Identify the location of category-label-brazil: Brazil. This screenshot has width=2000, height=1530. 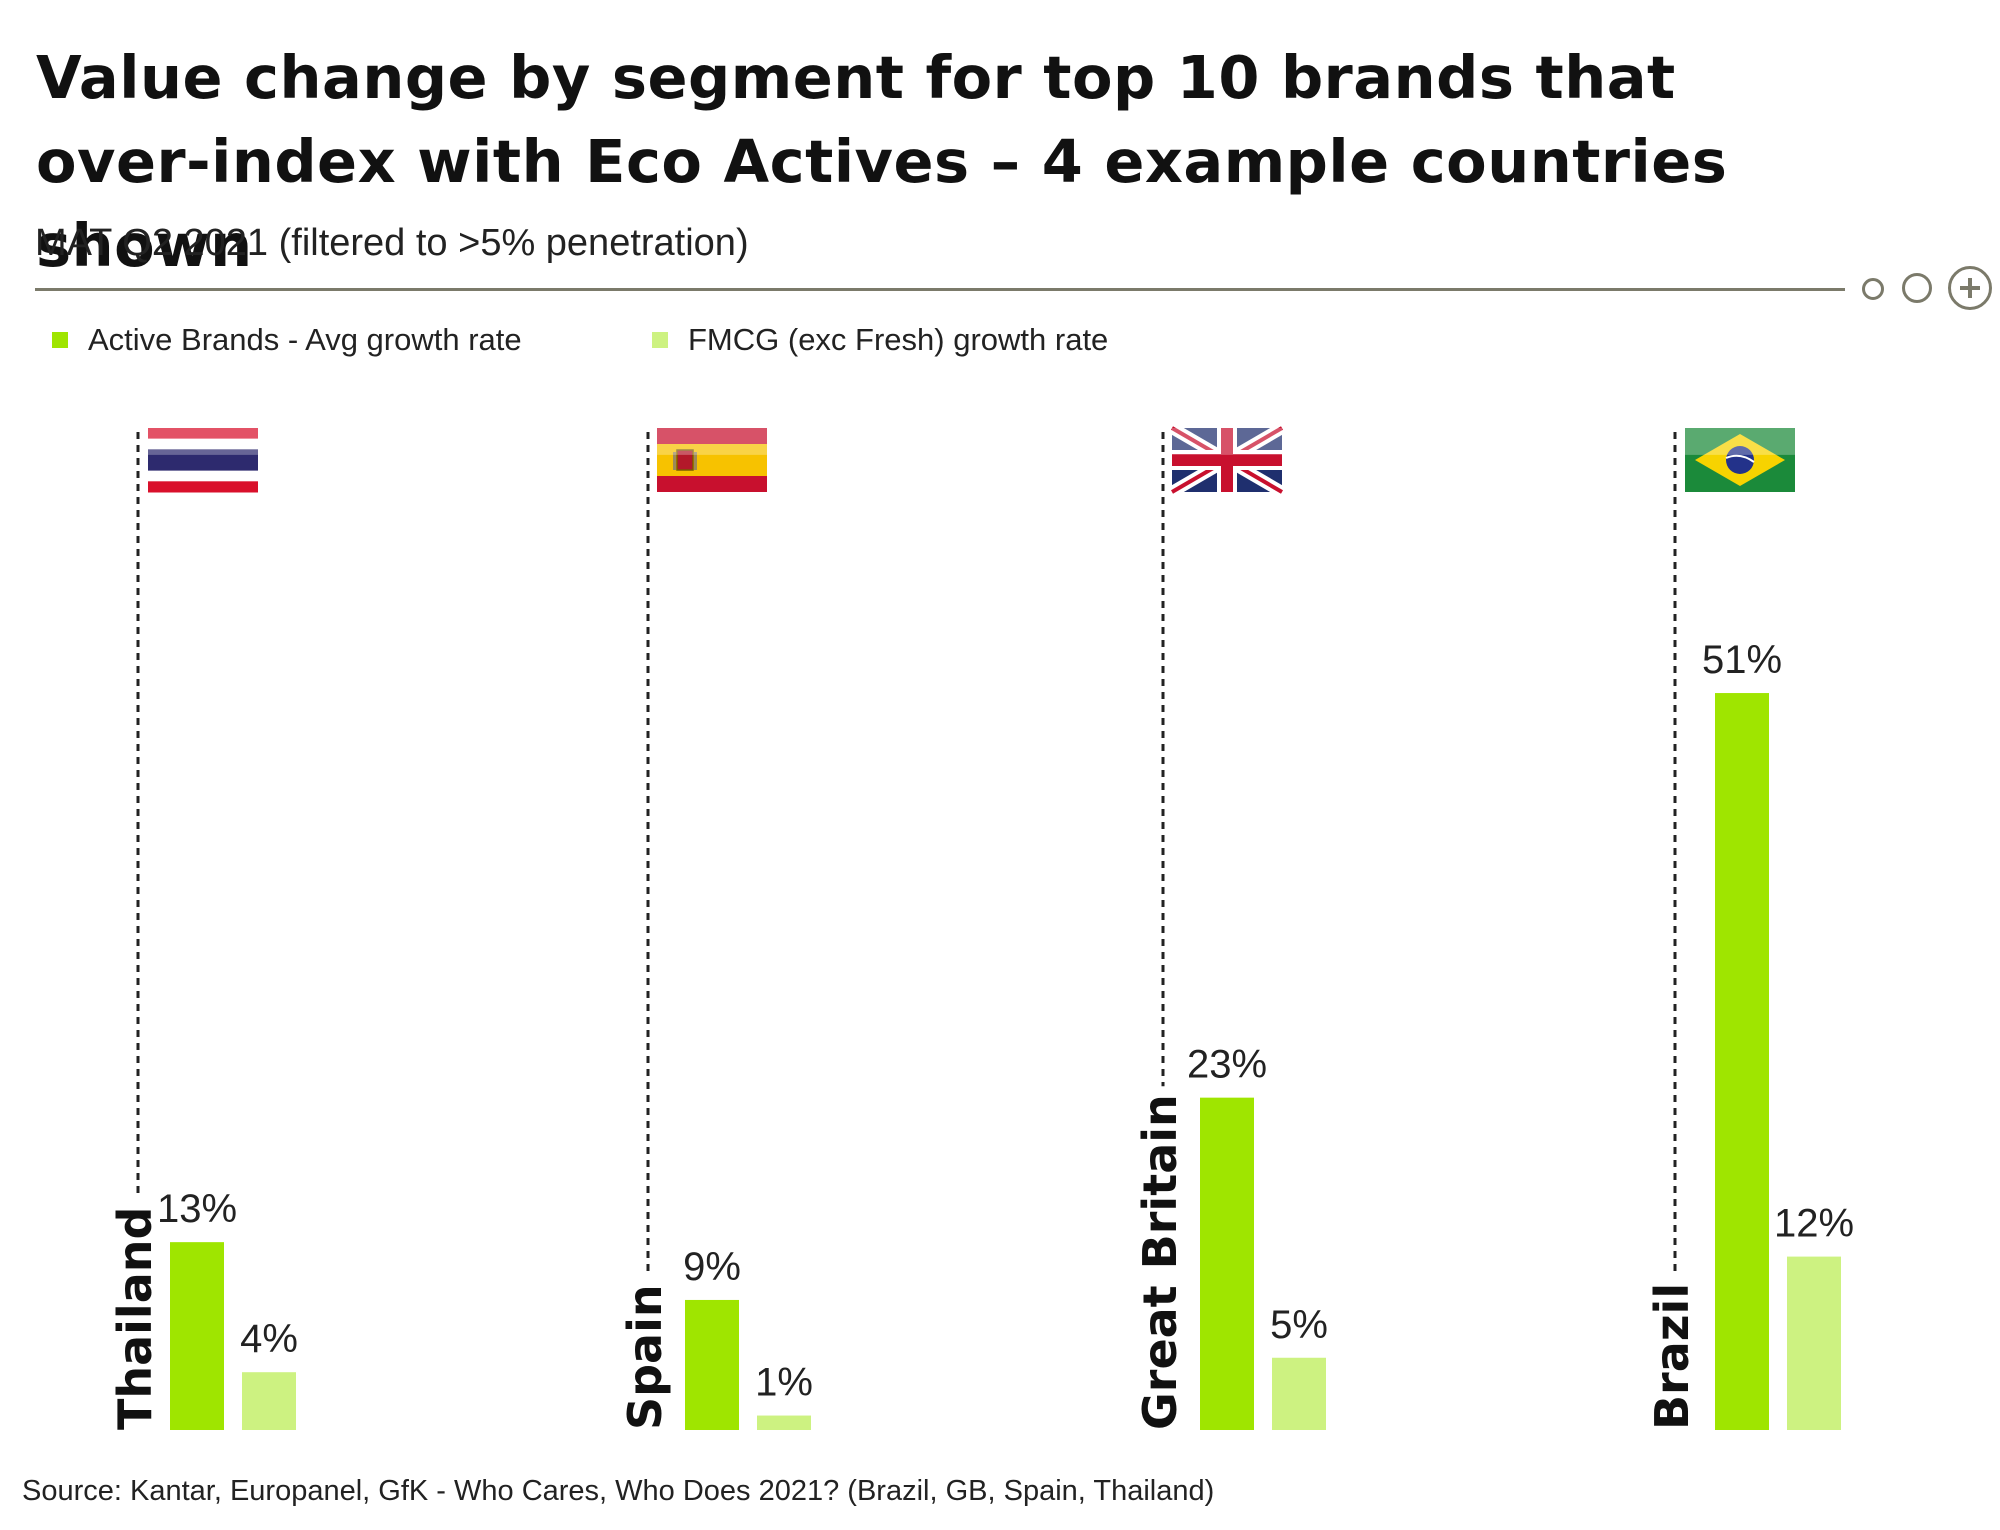
(1672, 1356).